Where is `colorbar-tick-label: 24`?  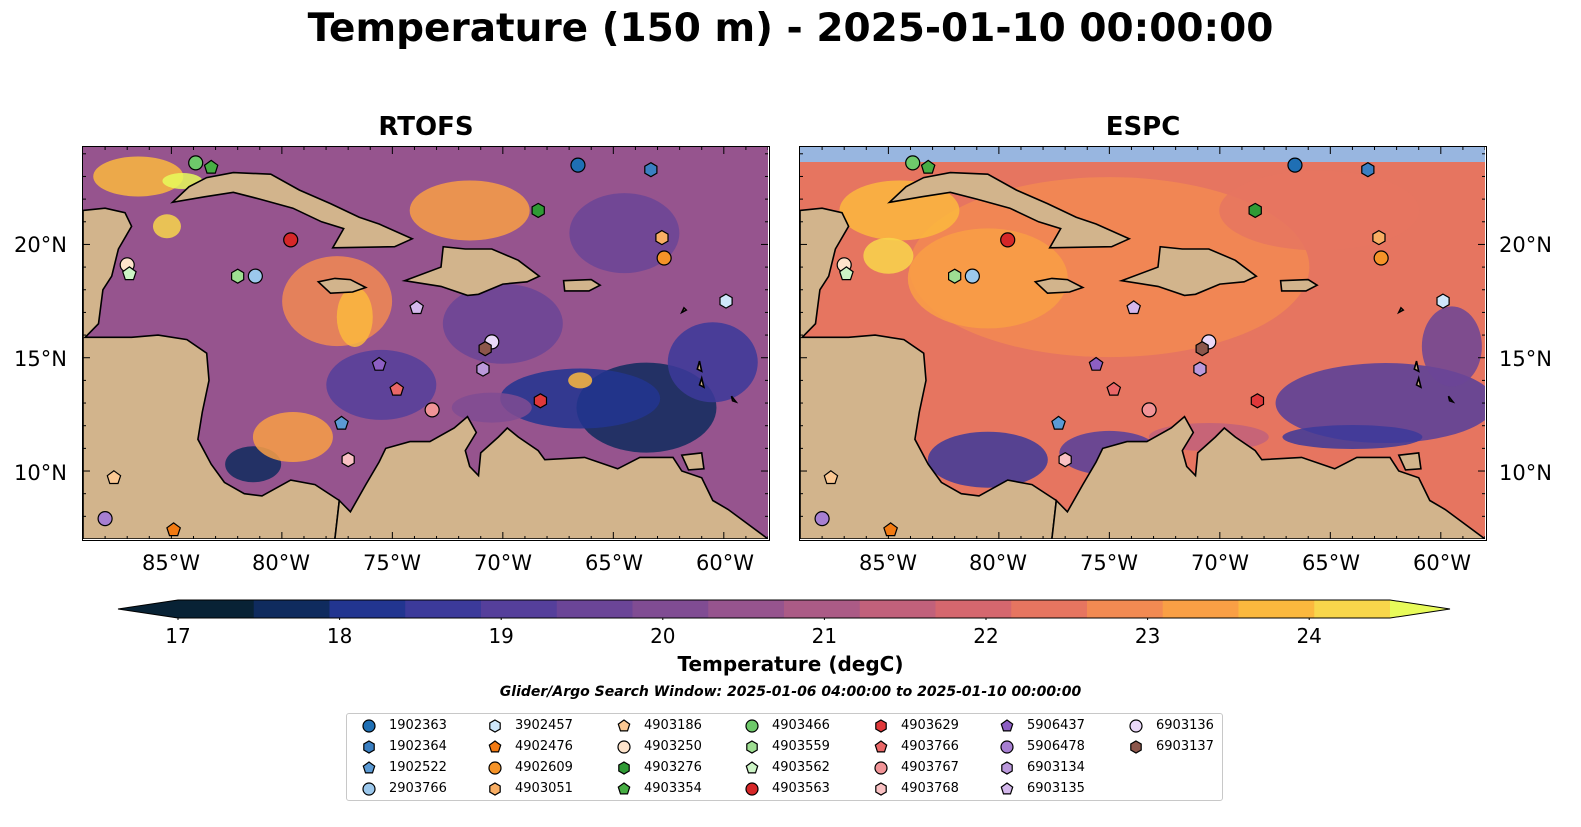 colorbar-tick-label: 24 is located at coordinates (1309, 636).